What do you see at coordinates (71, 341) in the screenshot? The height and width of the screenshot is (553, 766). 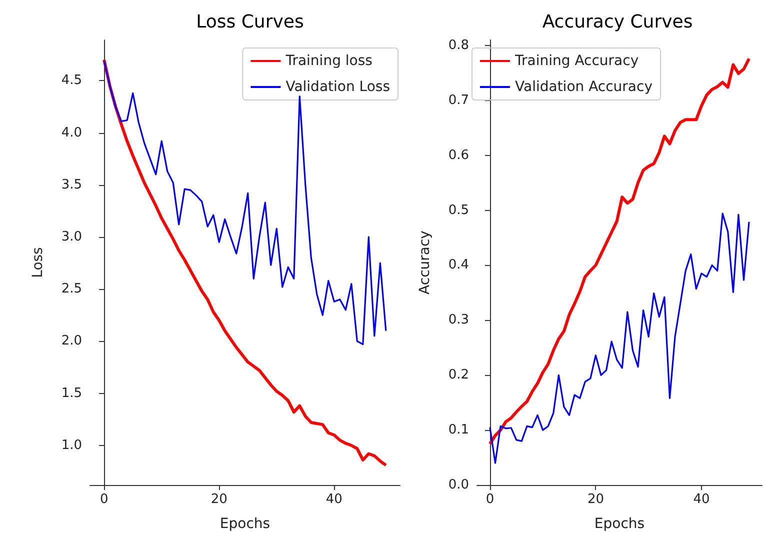 I see `y-tick-label: 2.0` at bounding box center [71, 341].